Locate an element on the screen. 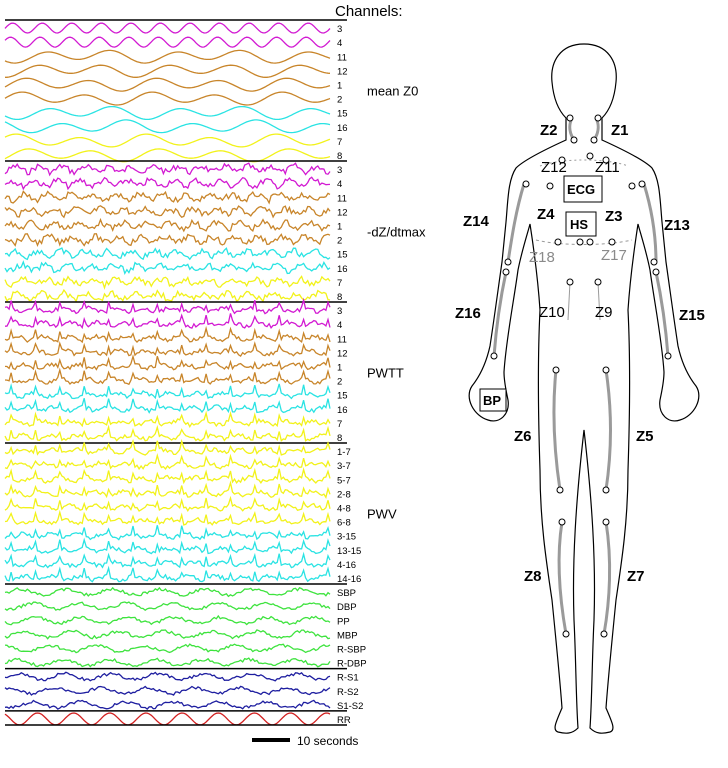 This screenshot has height=768, width=728. label-z13: Z13 is located at coordinates (677, 225).